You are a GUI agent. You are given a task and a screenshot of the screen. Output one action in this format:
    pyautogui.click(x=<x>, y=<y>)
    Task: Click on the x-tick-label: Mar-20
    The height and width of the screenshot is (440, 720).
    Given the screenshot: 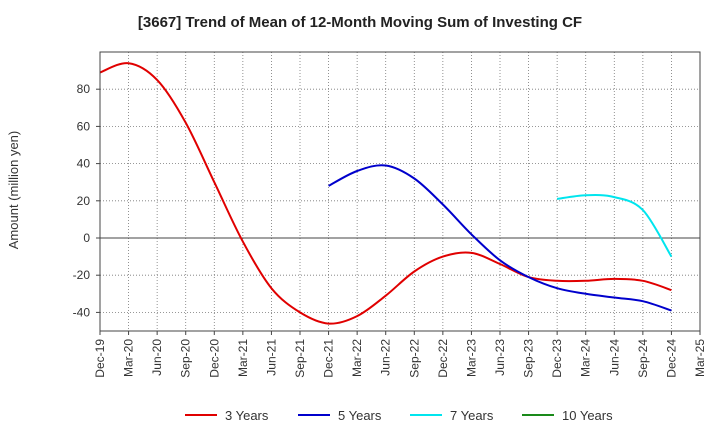 What is the action you would take?
    pyautogui.click(x=129, y=358)
    